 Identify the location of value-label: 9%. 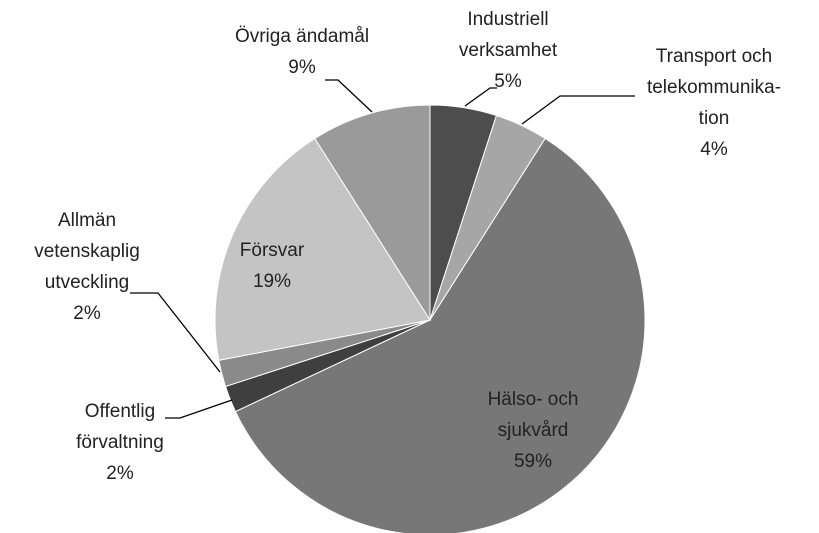
(302, 67).